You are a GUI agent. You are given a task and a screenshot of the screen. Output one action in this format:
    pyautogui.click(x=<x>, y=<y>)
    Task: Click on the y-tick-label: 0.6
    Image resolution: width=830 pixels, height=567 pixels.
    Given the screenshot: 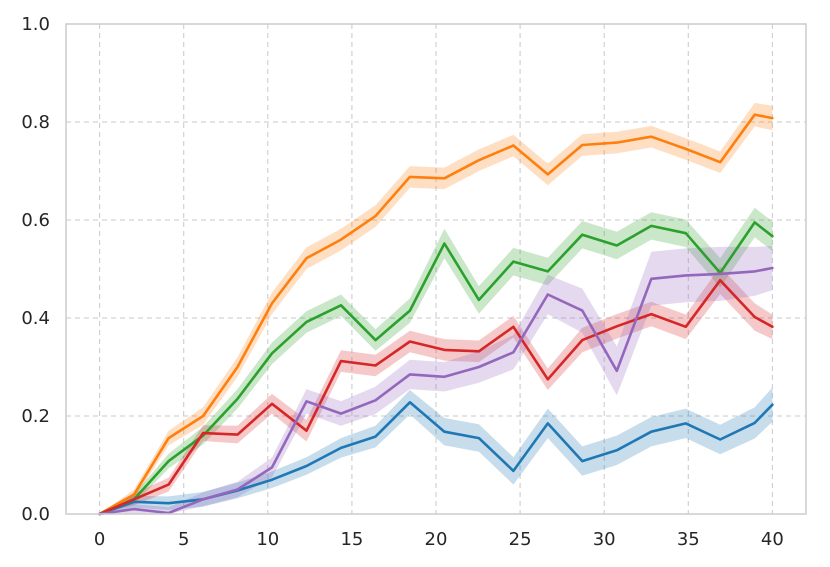 What is the action you would take?
    pyautogui.click(x=35, y=220)
    